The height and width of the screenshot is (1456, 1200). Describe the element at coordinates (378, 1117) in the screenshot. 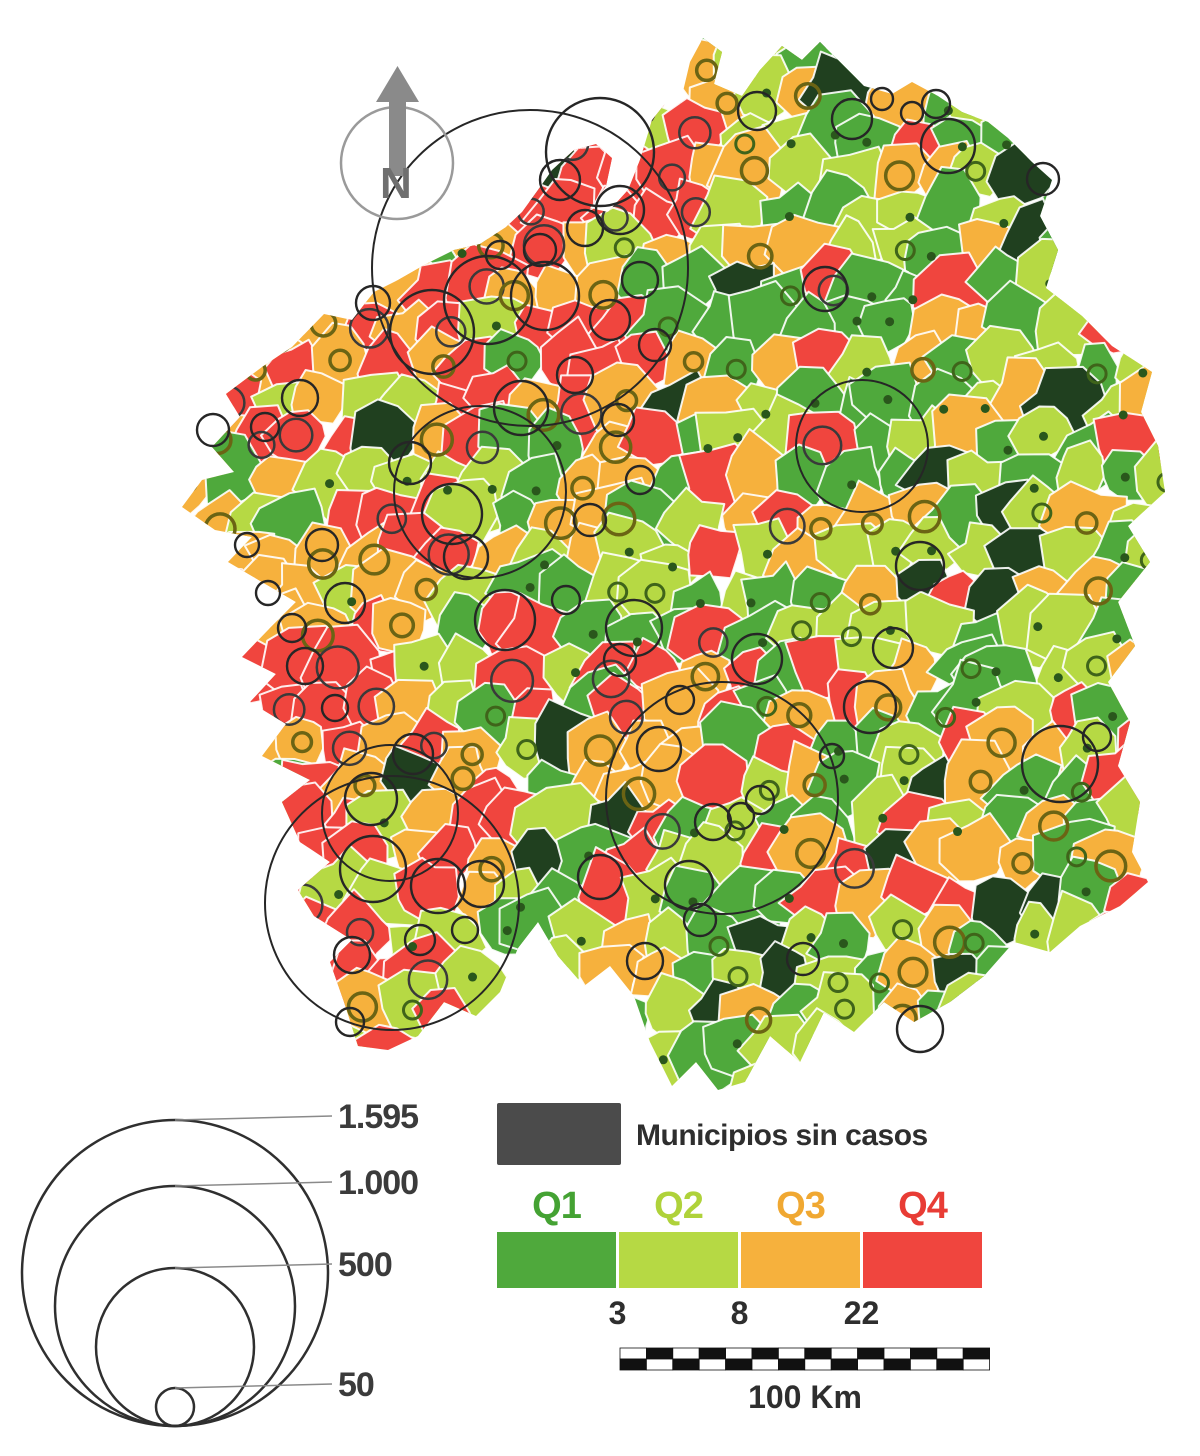

I see `legend-circle-label: 1.595` at that location.